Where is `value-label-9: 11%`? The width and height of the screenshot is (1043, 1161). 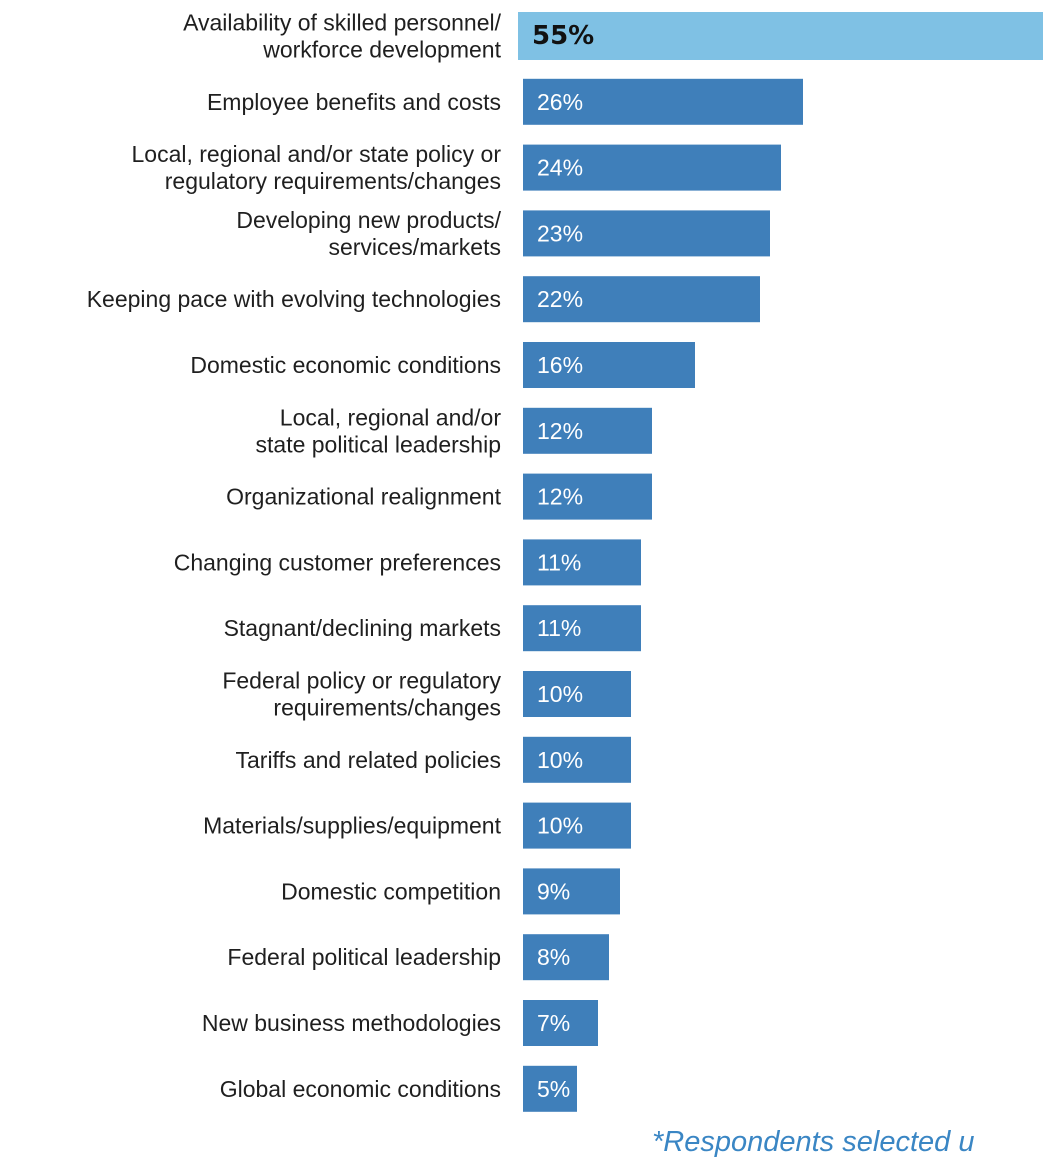 value-label-9: 11% is located at coordinates (559, 628).